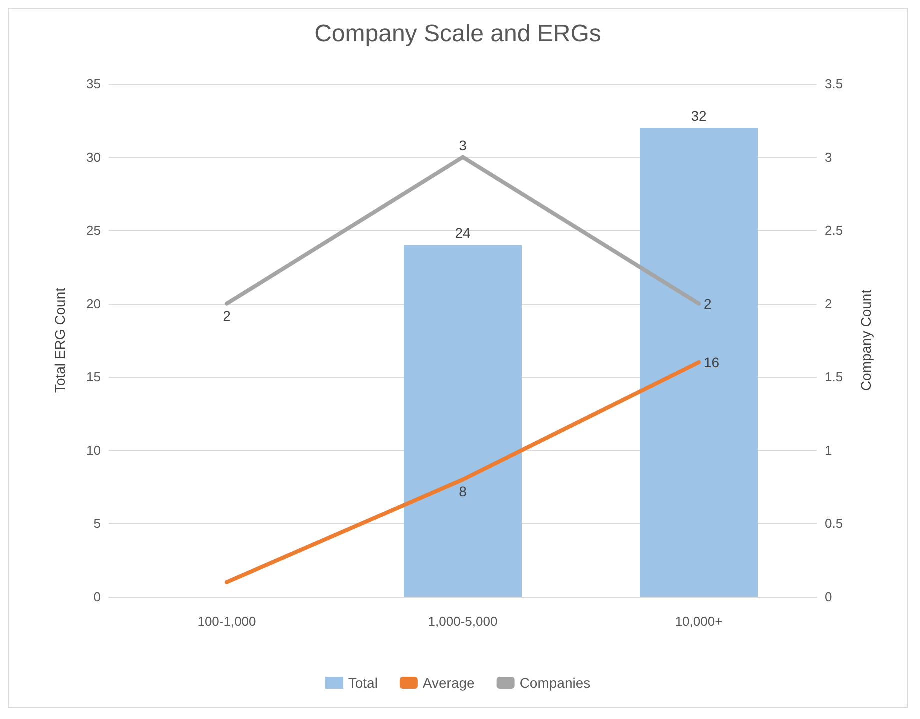  I want to click on y2-axis-title: Company Count, so click(866, 341).